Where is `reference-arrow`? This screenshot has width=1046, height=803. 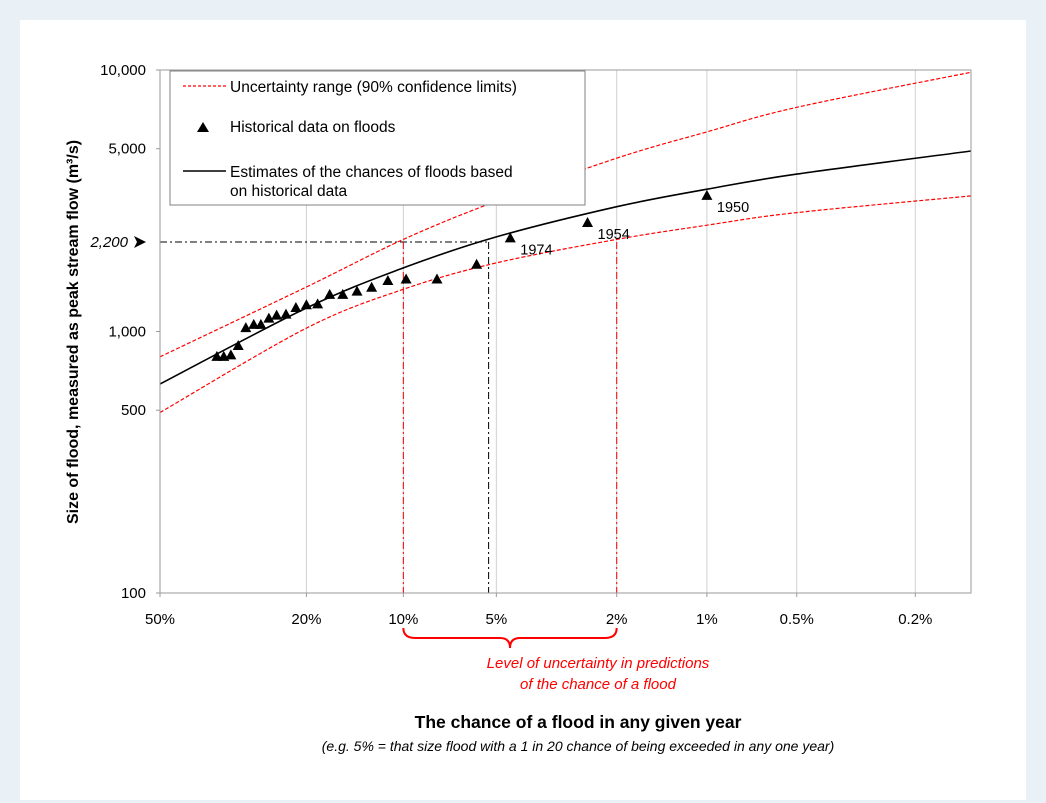
reference-arrow is located at coordinates (140, 242).